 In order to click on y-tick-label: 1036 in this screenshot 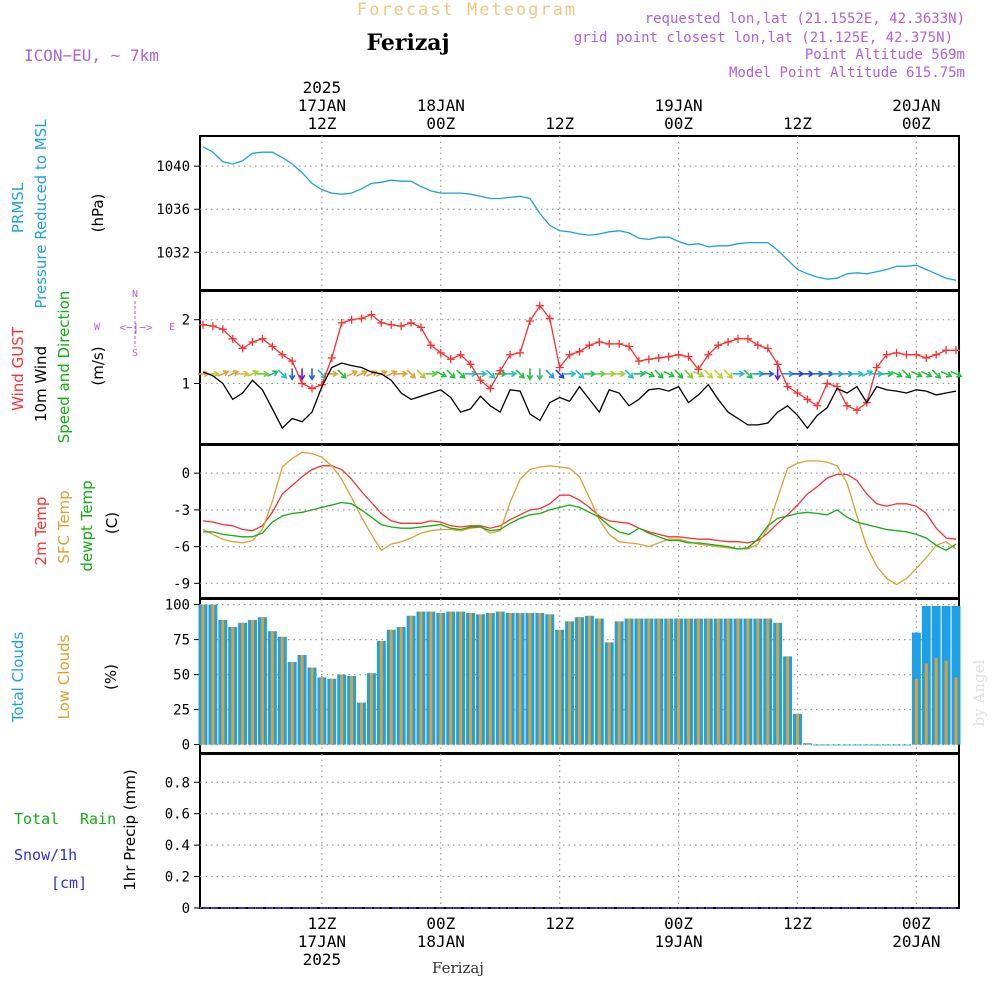, I will do `click(173, 210)`.